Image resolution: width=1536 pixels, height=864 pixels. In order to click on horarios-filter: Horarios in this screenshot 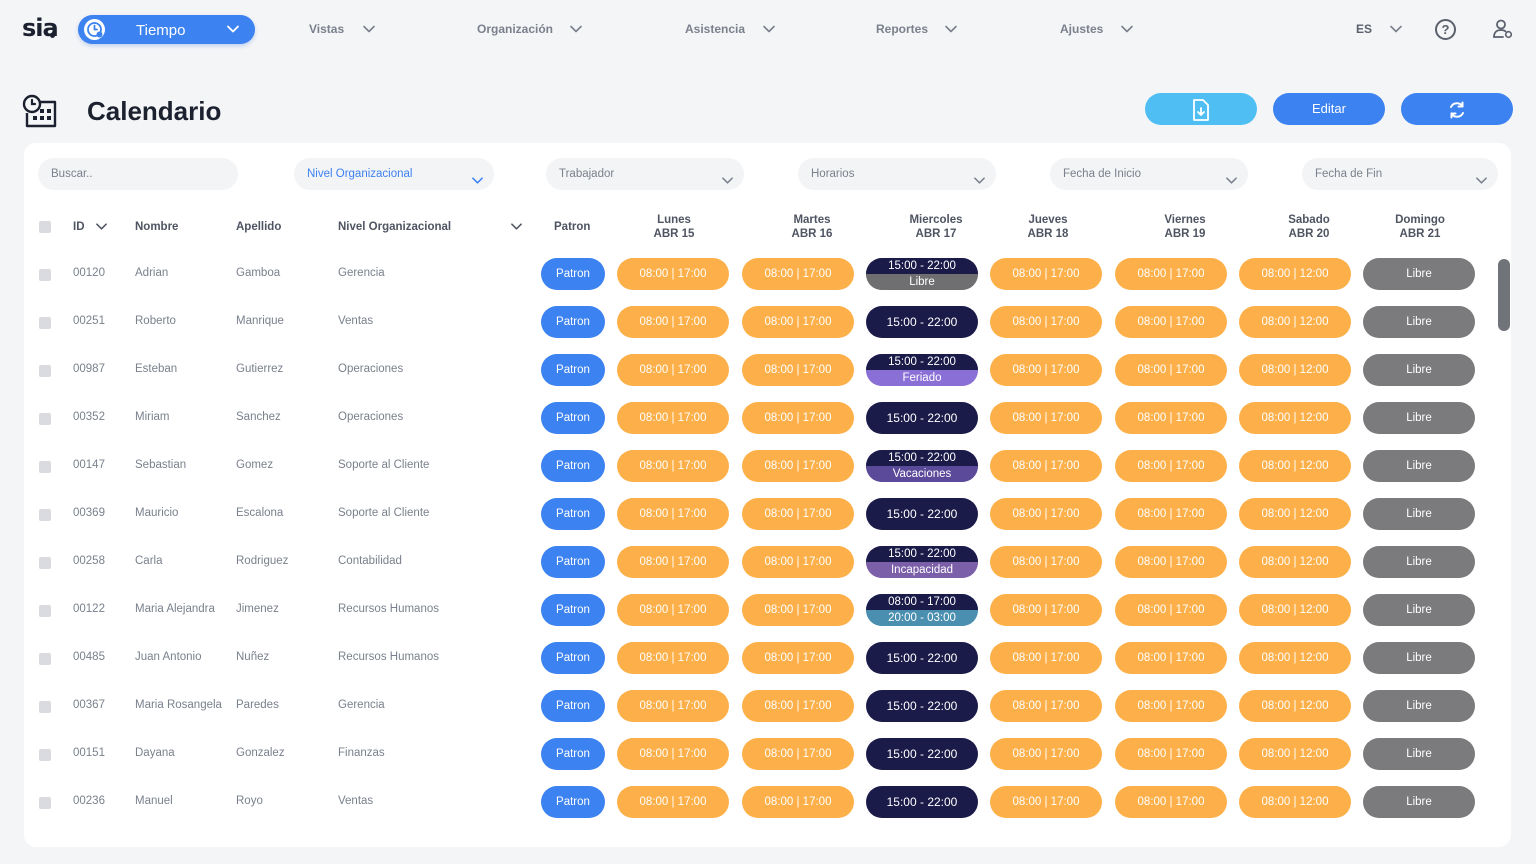, I will do `click(897, 174)`.